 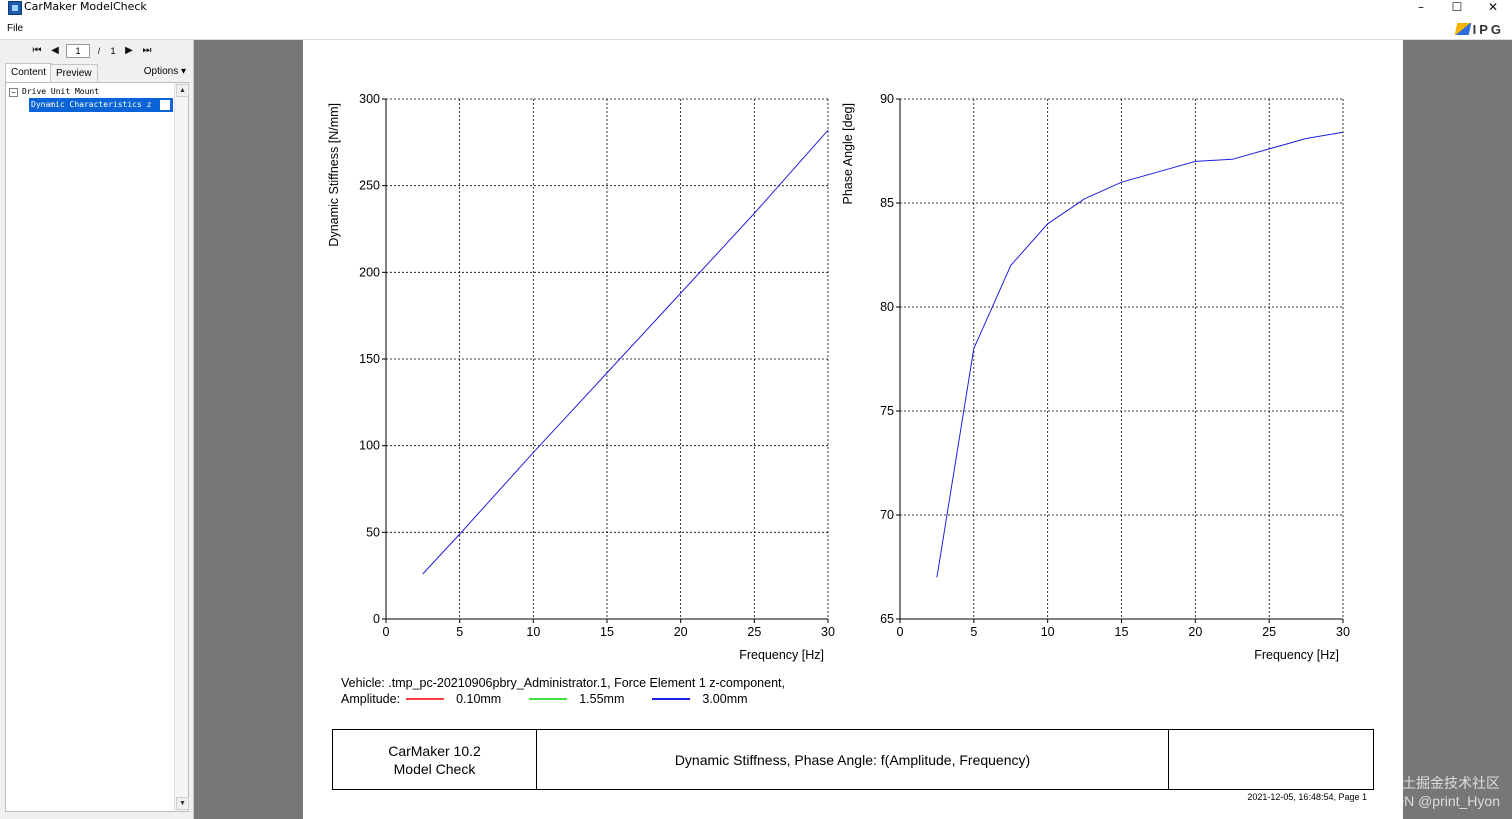 What do you see at coordinates (373, 532) in the screenshot?
I see `y-tick-label: 50` at bounding box center [373, 532].